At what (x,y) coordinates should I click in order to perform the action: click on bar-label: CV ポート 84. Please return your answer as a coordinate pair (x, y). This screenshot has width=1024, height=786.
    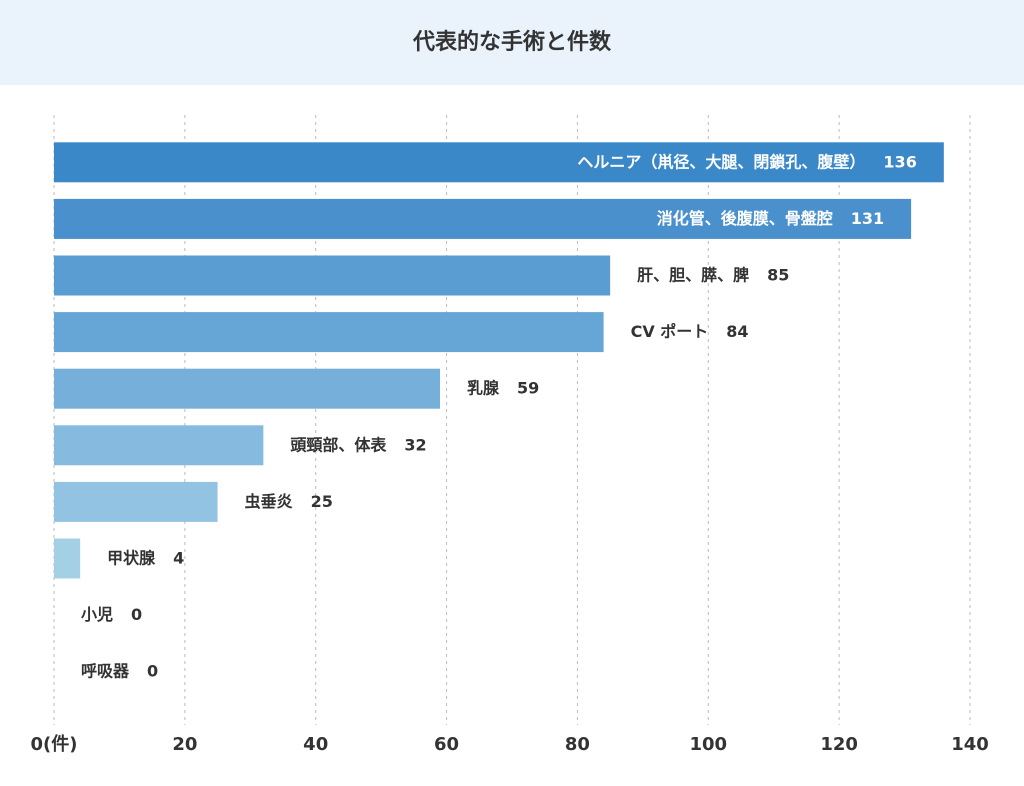
    Looking at the image, I should click on (690, 331).